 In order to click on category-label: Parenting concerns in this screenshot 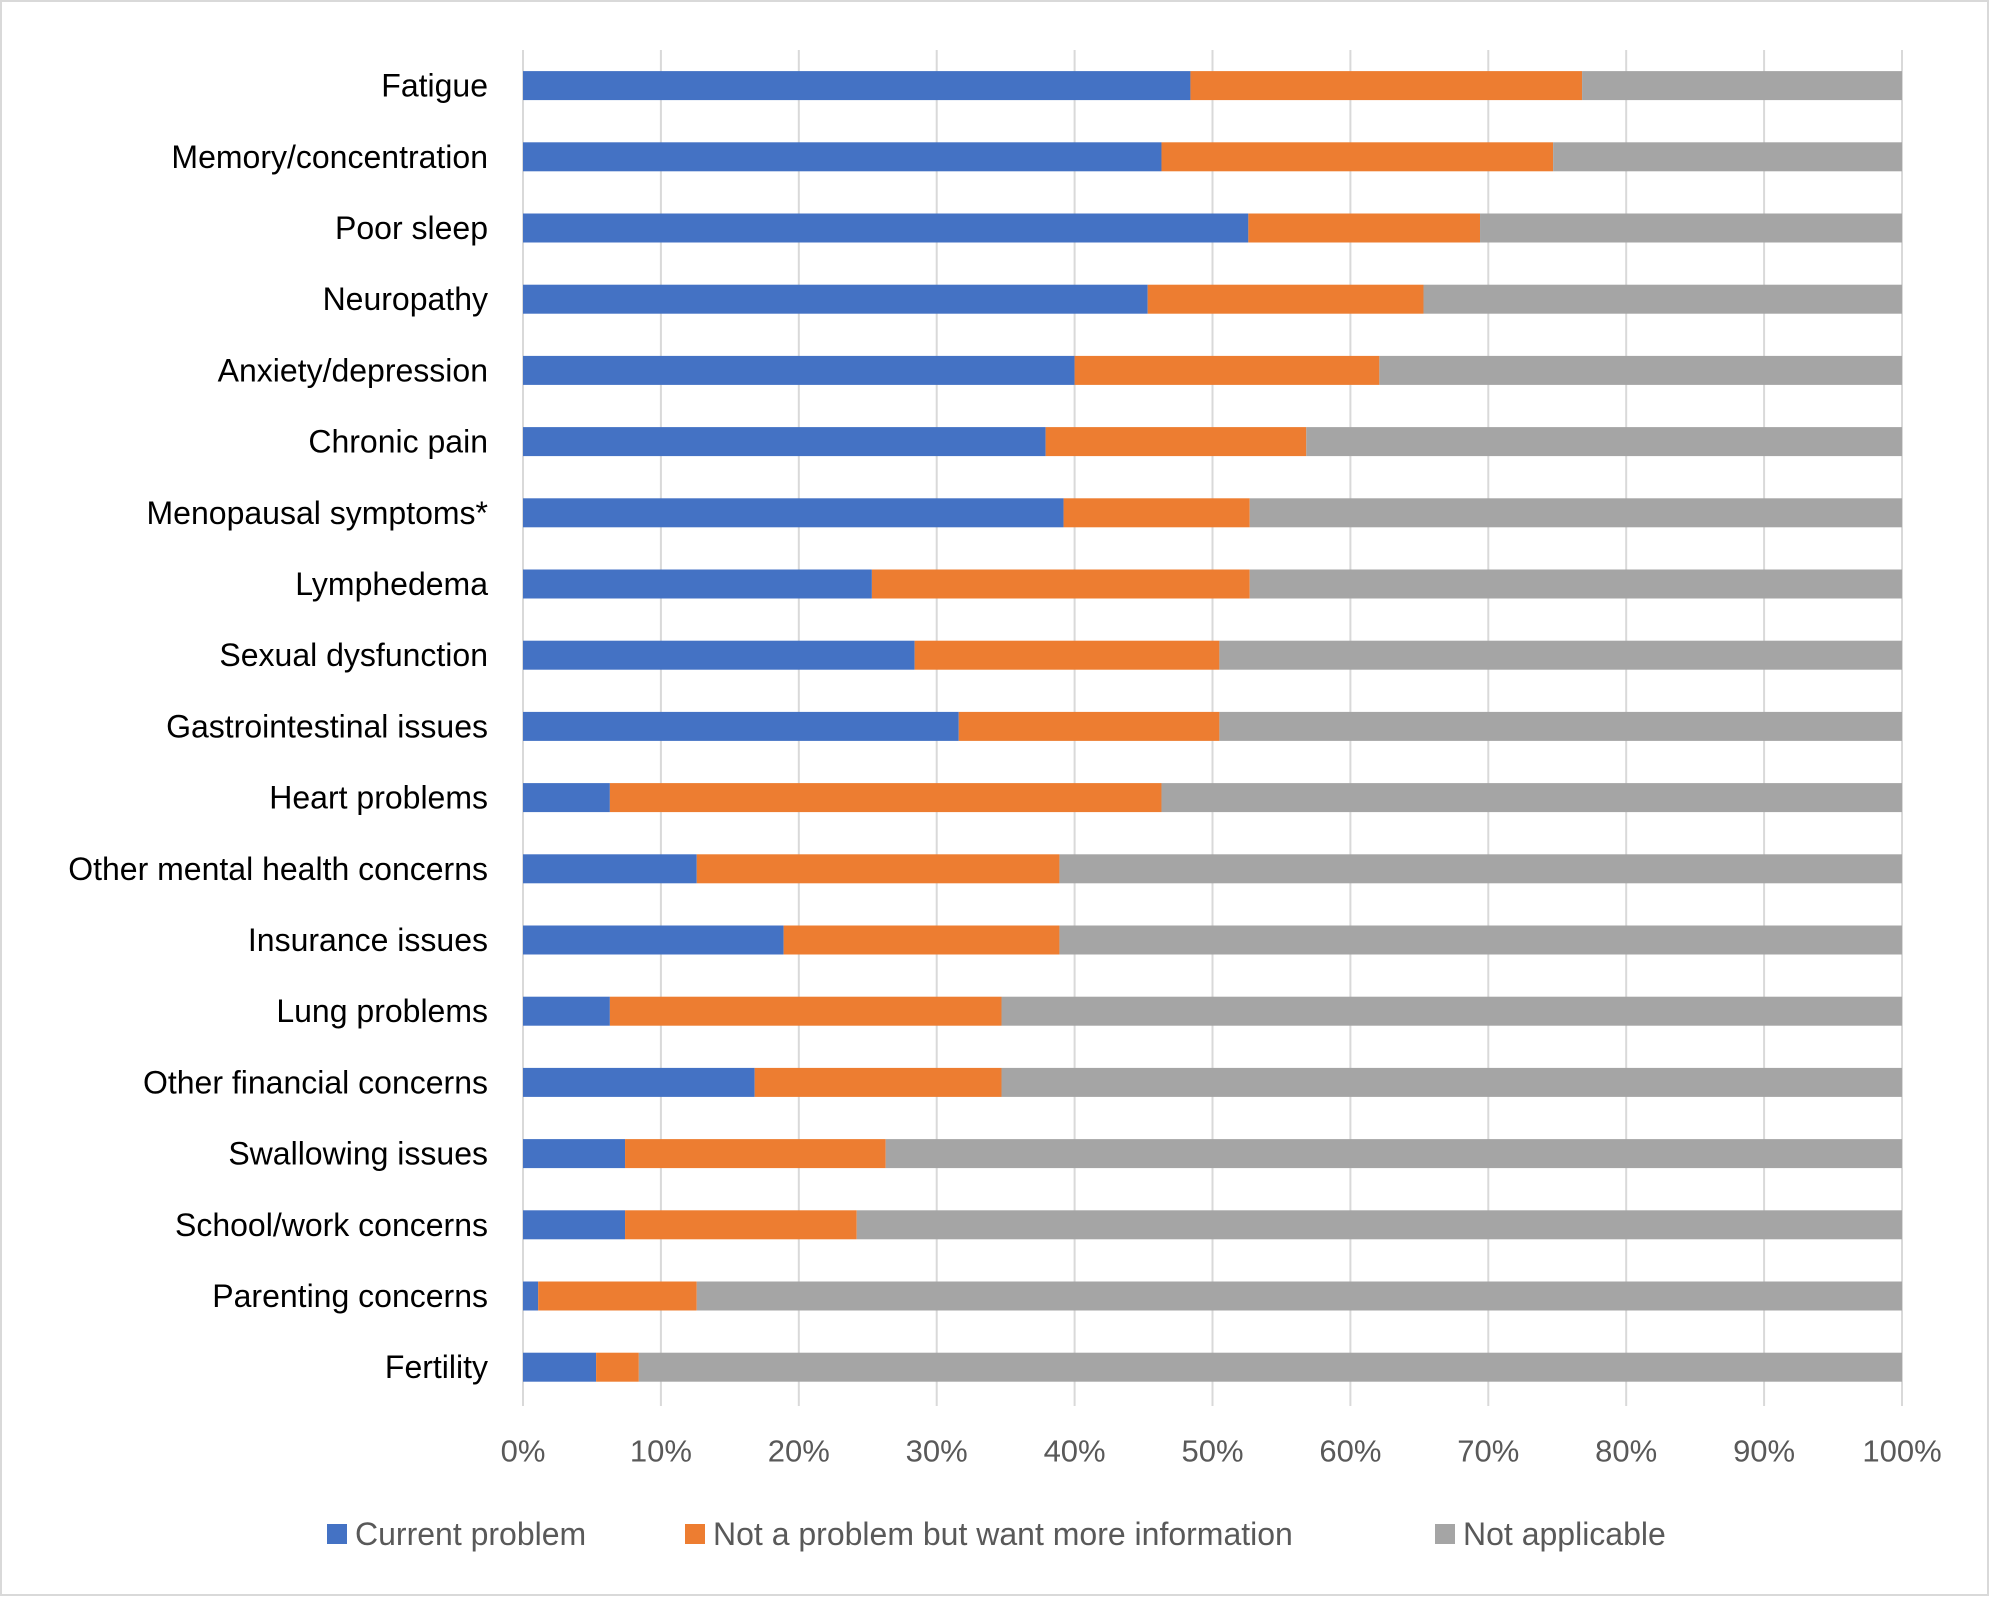, I will do `click(350, 1296)`.